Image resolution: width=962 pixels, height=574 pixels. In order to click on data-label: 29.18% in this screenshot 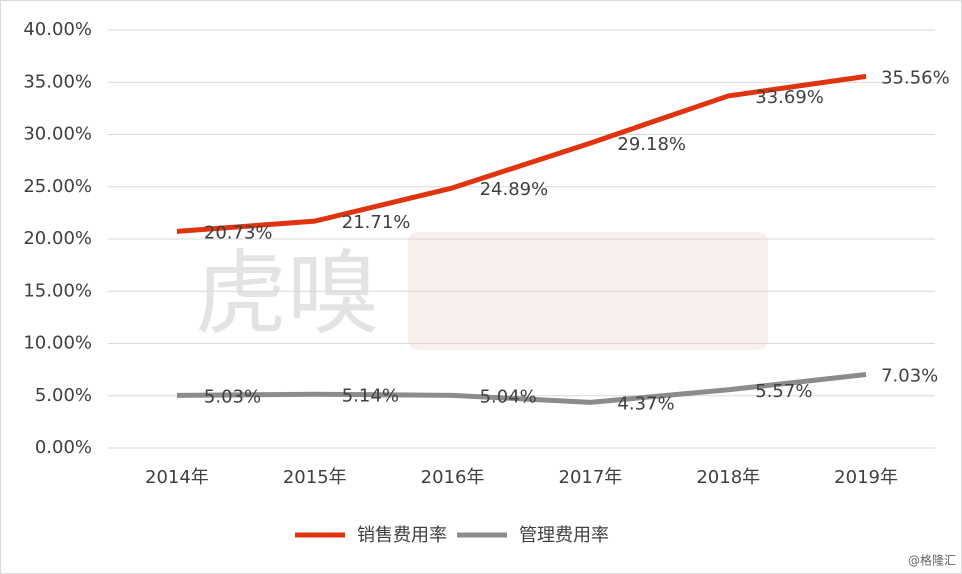, I will do `click(651, 144)`.